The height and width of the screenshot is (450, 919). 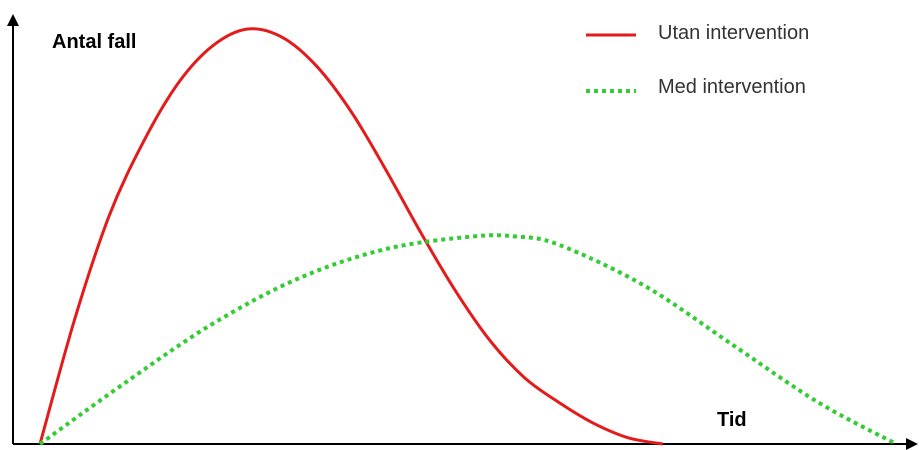 What do you see at coordinates (732, 87) in the screenshot?
I see `legend-label-med-intervention: Med intervention` at bounding box center [732, 87].